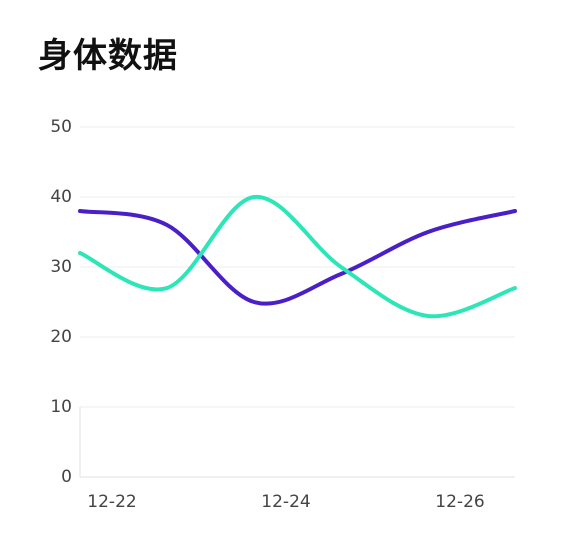 The height and width of the screenshot is (554, 562). What do you see at coordinates (108, 56) in the screenshot?
I see `chart-title: 身体数据` at bounding box center [108, 56].